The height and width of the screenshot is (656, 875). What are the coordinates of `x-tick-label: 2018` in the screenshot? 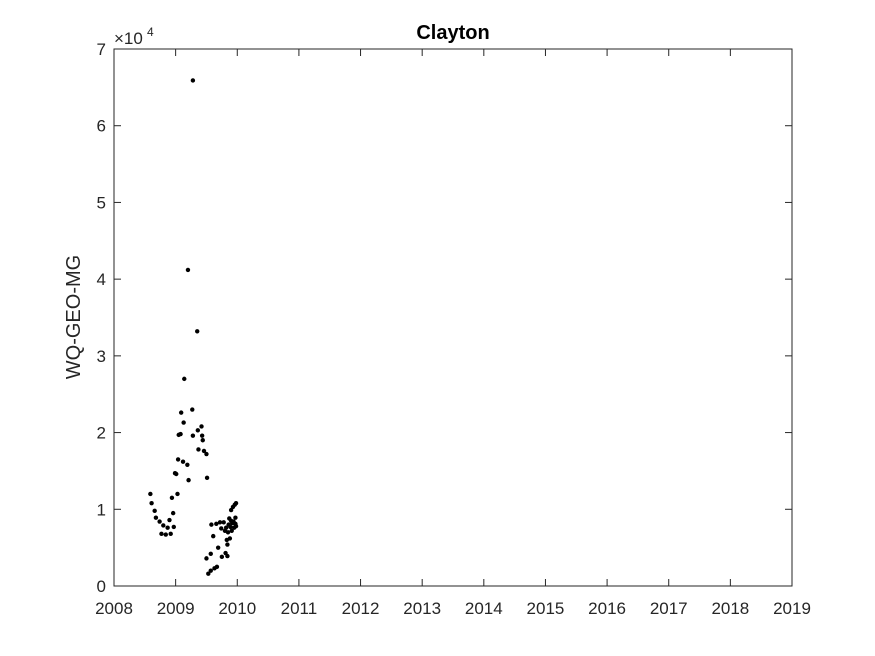 It's located at (730, 608).